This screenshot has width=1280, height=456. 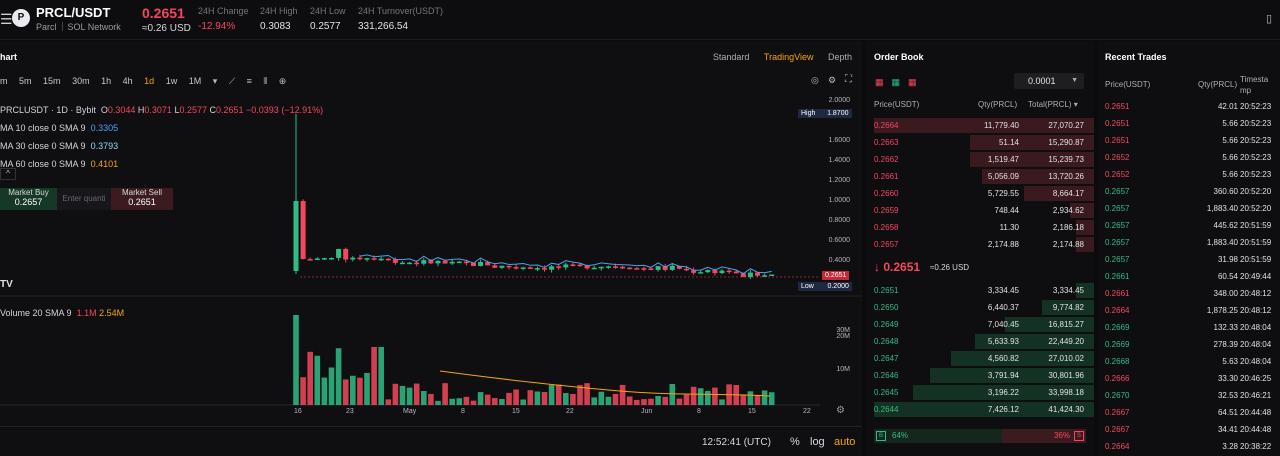 What do you see at coordinates (149, 81) in the screenshot?
I see `timeframe-1d: 1d` at bounding box center [149, 81].